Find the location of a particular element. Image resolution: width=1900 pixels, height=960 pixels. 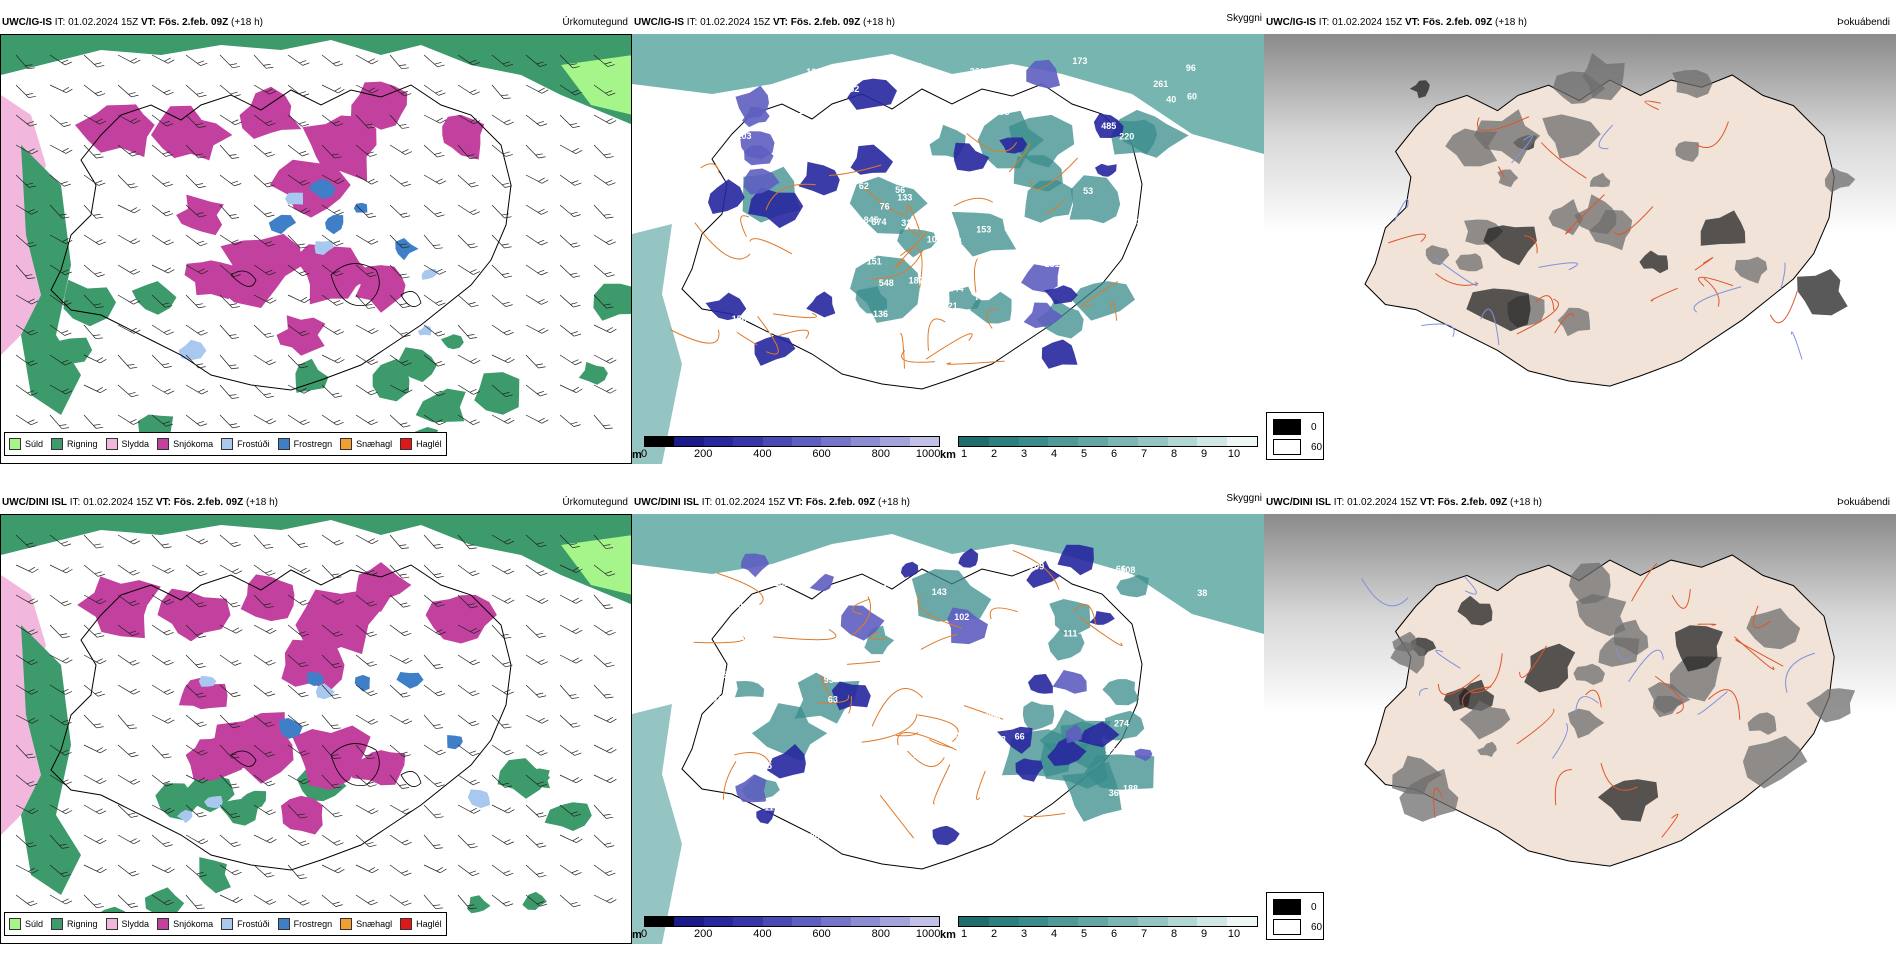

colorbar-tick-label: 400 is located at coordinates (762, 934).